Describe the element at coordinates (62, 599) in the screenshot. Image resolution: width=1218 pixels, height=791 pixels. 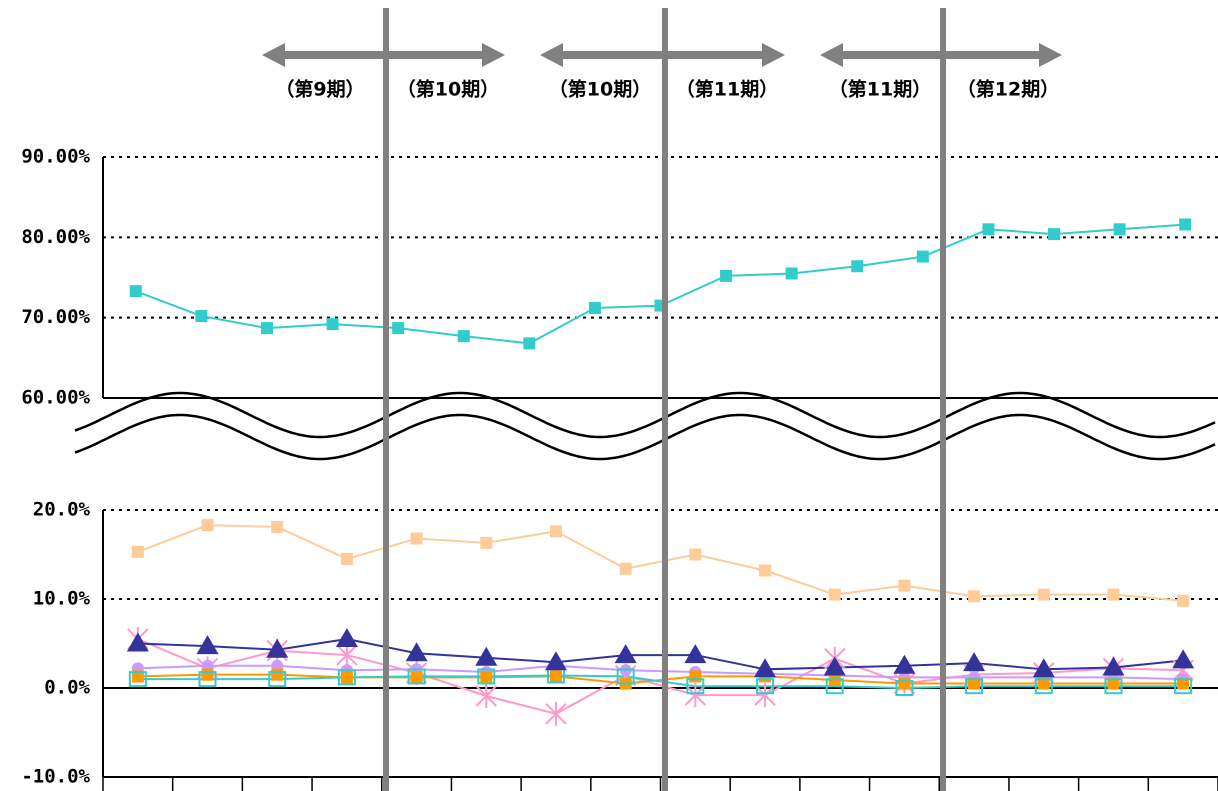
I see `y-tick-label: 10.0%` at that location.